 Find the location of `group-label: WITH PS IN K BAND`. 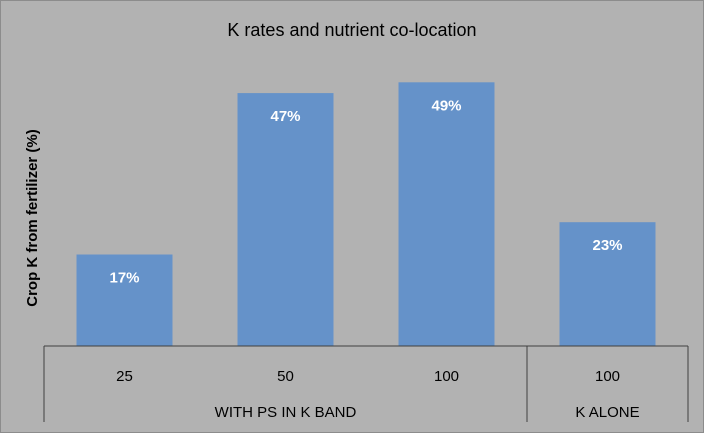

group-label: WITH PS IN K BAND is located at coordinates (286, 412).